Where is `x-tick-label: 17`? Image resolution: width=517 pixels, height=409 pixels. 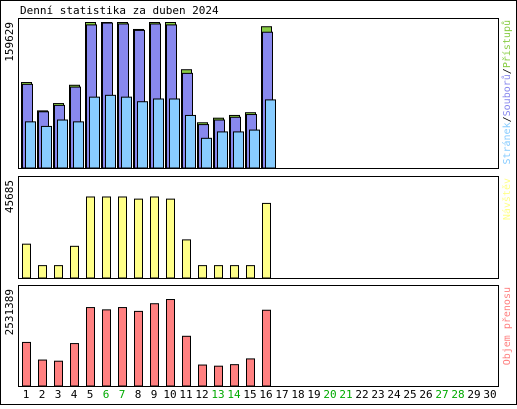
x-tick-label: 17 is located at coordinates (281, 394).